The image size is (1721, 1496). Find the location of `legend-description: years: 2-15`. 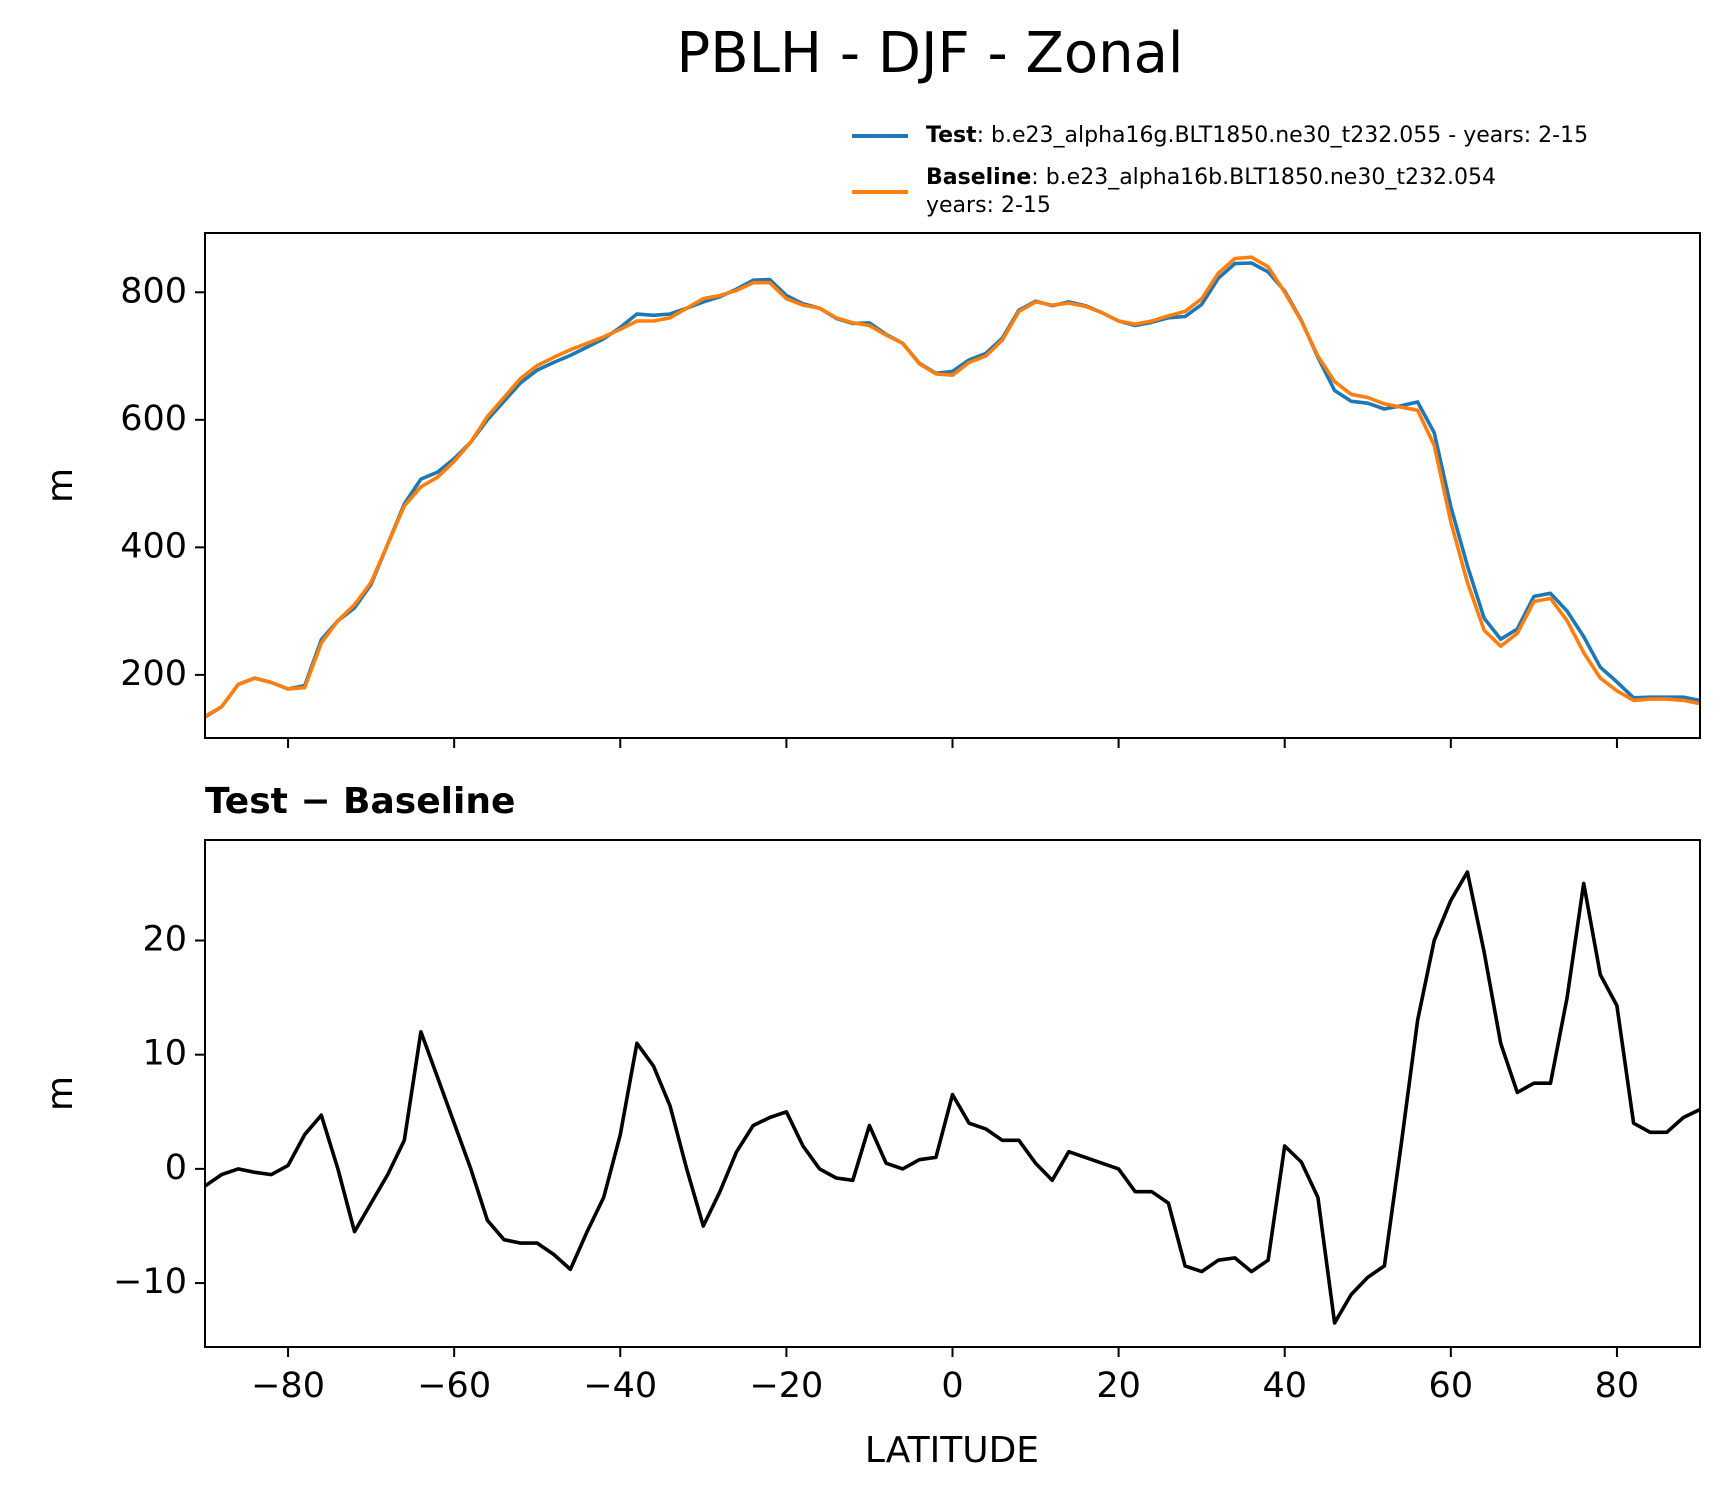

legend-description: years: 2-15 is located at coordinates (988, 205).